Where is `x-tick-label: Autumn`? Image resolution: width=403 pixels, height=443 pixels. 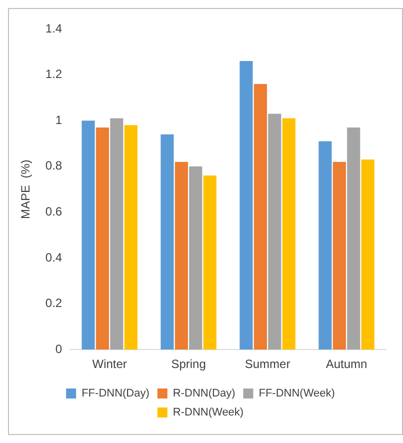
x-tick-label: Autumn is located at coordinates (347, 364).